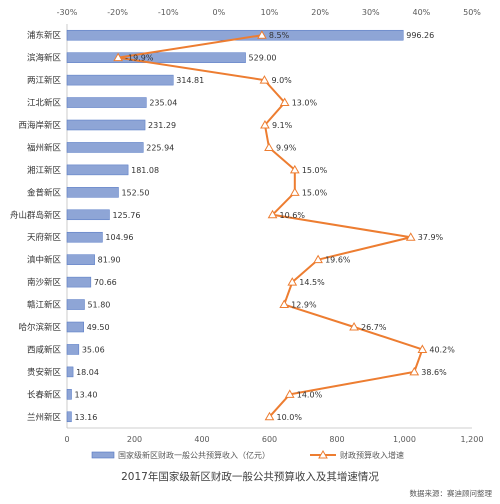 This screenshot has height=504, width=500. What do you see at coordinates (404, 439) in the screenshot?
I see `bottom-axis-tick-label: 1,000` at bounding box center [404, 439].